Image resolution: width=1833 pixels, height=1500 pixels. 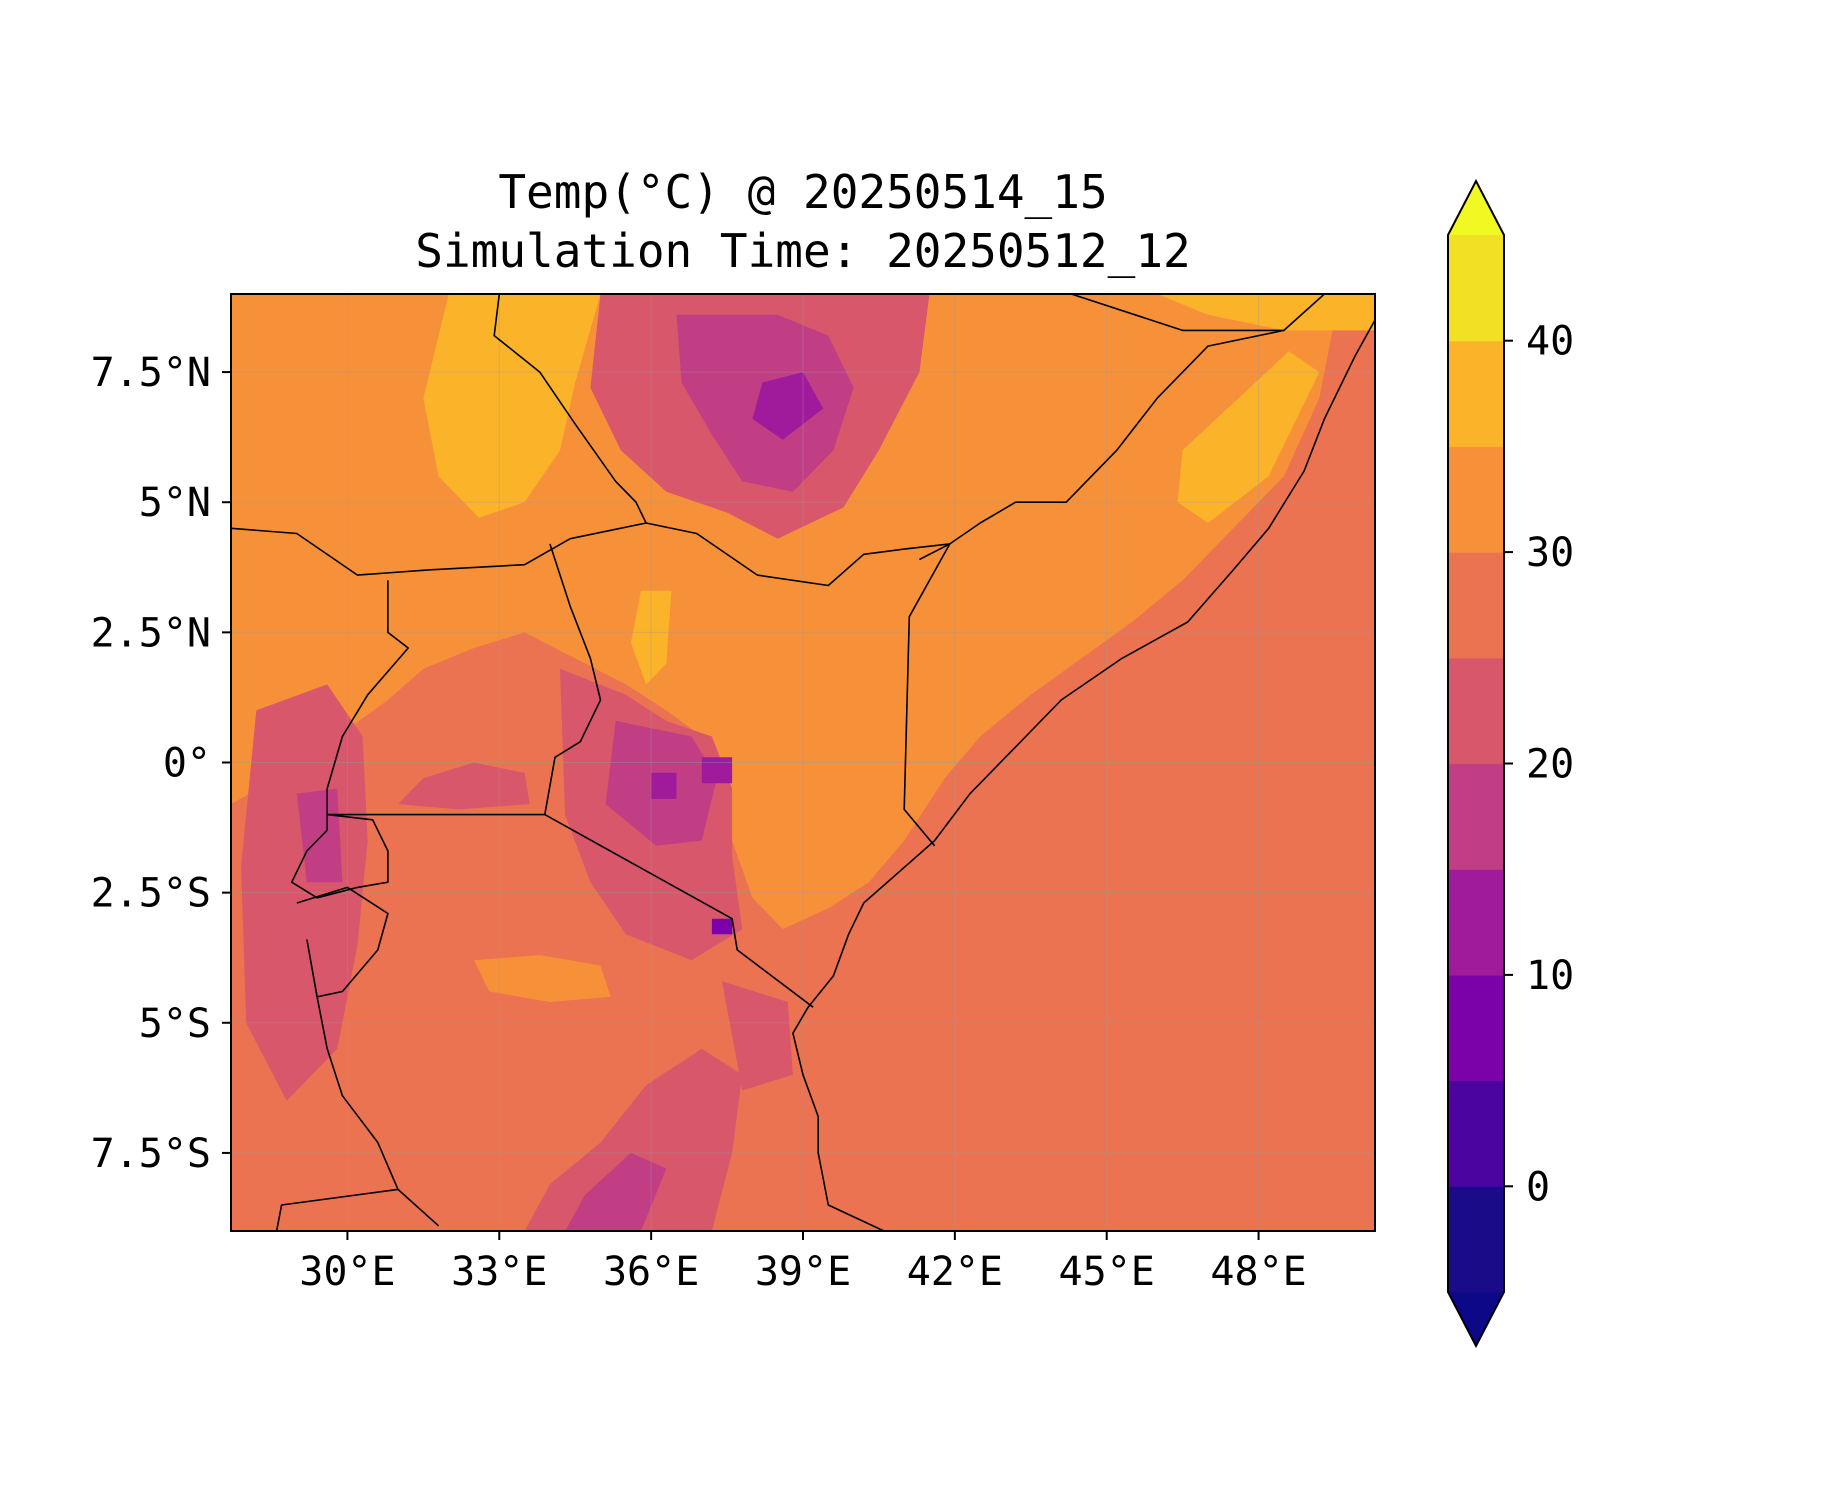 I want to click on x-tick-label: 33°E, so click(x=499, y=1272).